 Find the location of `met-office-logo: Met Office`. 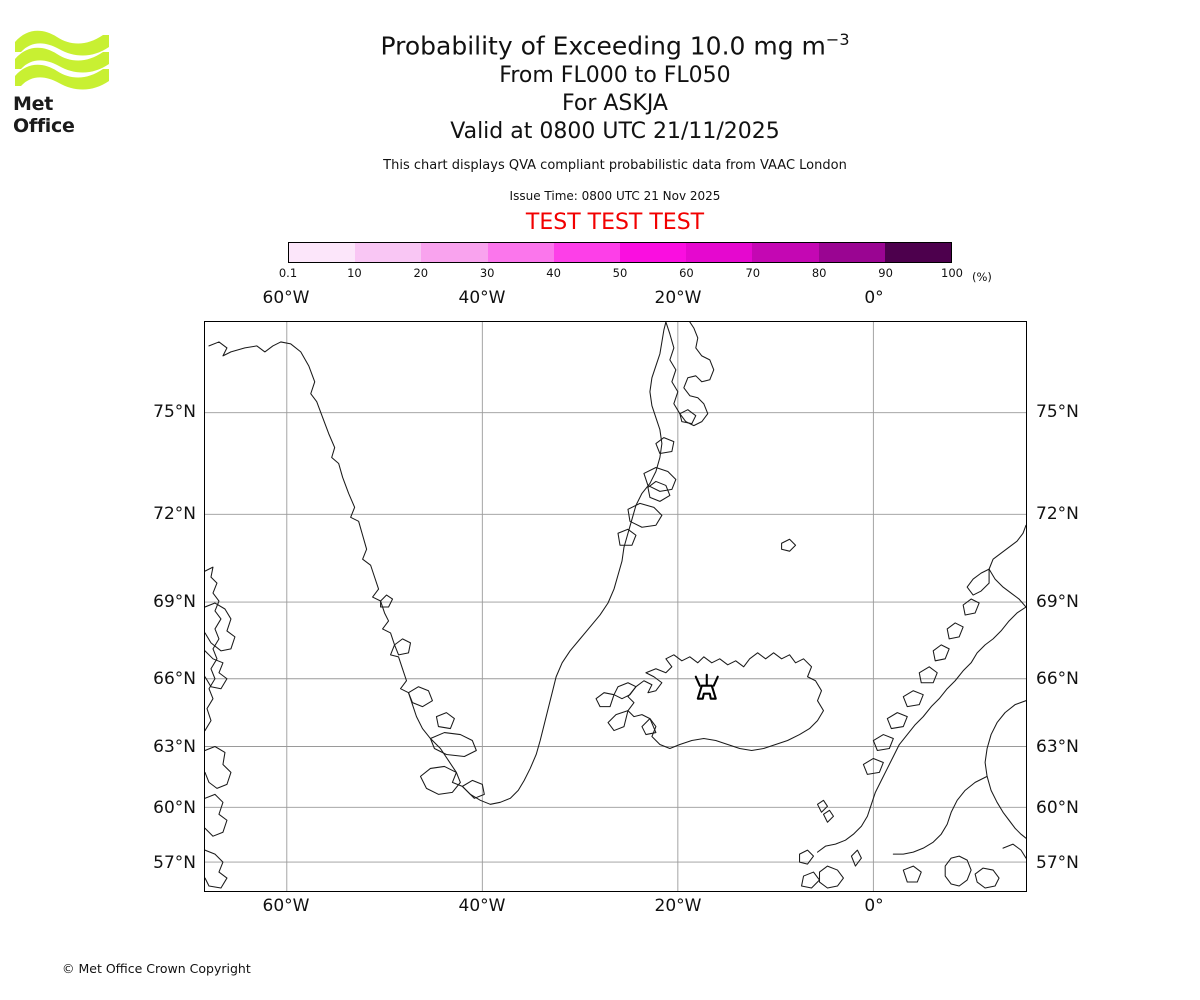

met-office-logo: Met Office is located at coordinates (63, 81).